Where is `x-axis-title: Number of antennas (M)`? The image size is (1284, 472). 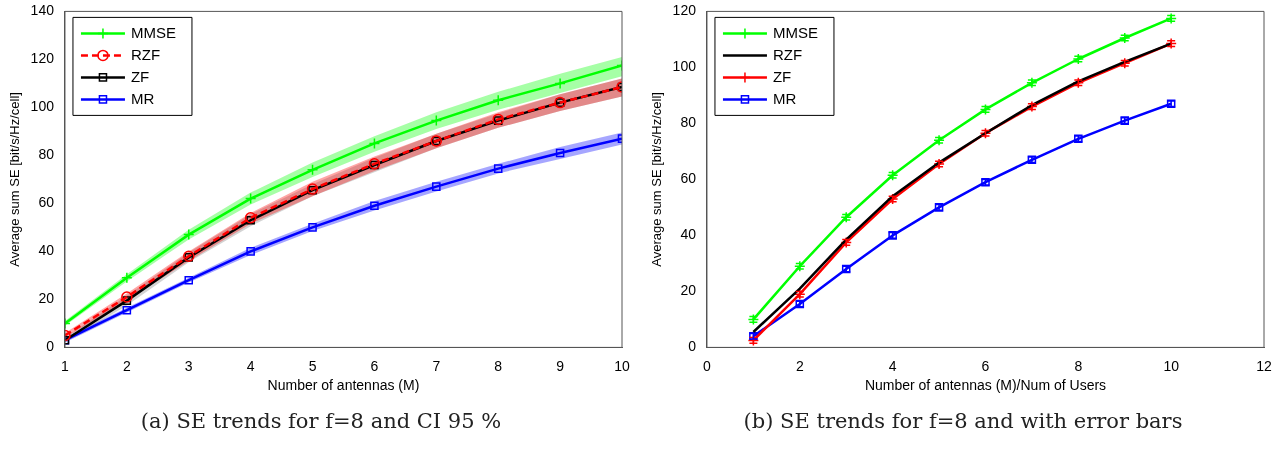
x-axis-title: Number of antennas (M) is located at coordinates (343, 385).